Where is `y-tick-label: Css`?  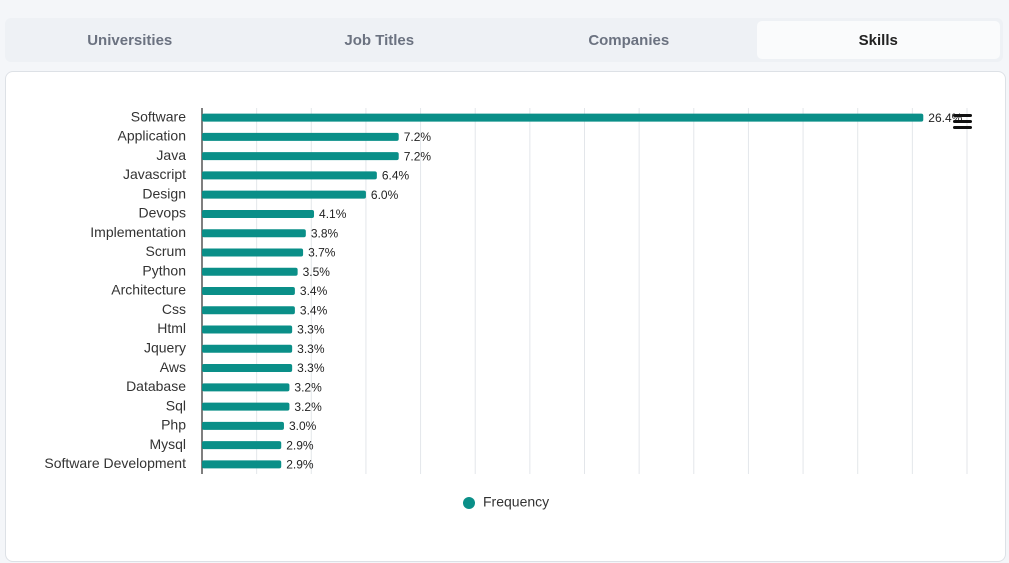
y-tick-label: Css is located at coordinates (174, 309).